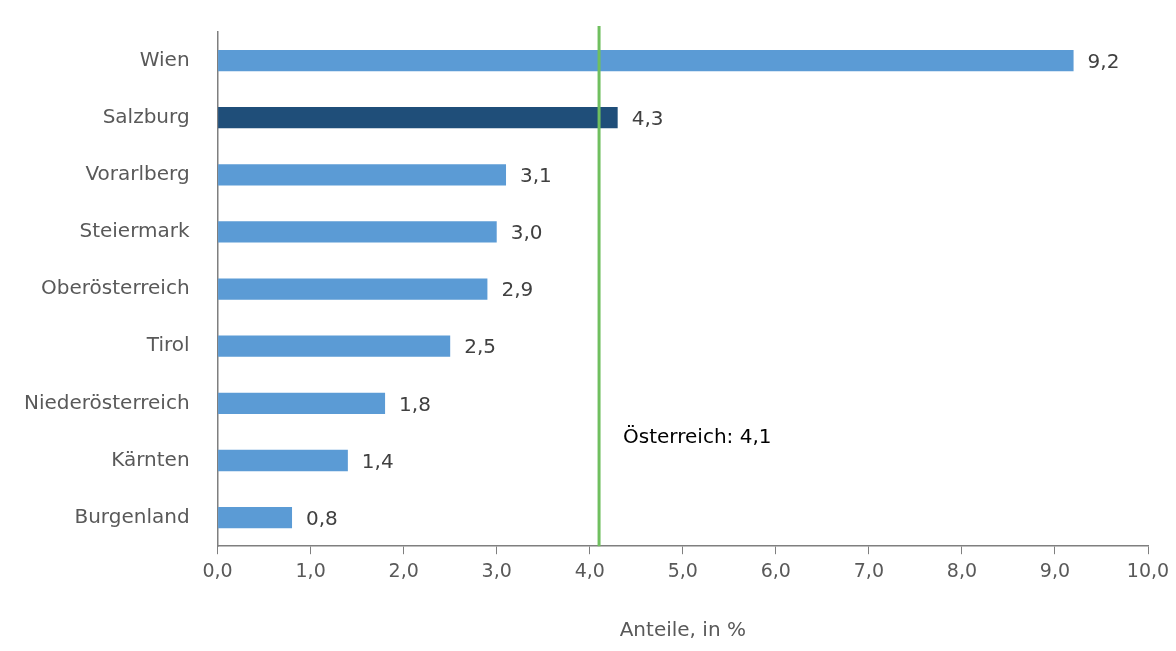 The image size is (1176, 651). What do you see at coordinates (310, 569) in the screenshot?
I see `x-tick-label: 1,0` at bounding box center [310, 569].